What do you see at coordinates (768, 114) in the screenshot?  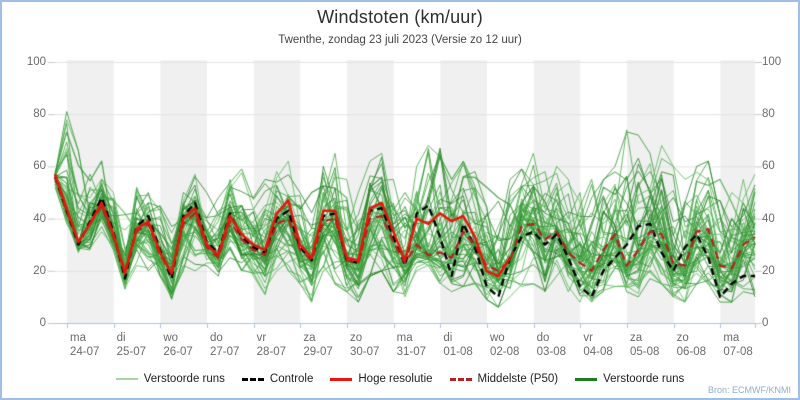 I see `y-axis-label-right: 80` at bounding box center [768, 114].